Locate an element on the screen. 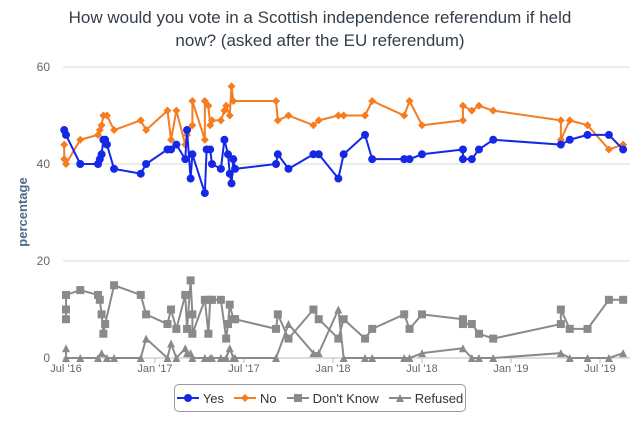 Image resolution: width=640 pixels, height=426 pixels. x-tick-label: Jul '19 is located at coordinates (599, 369).